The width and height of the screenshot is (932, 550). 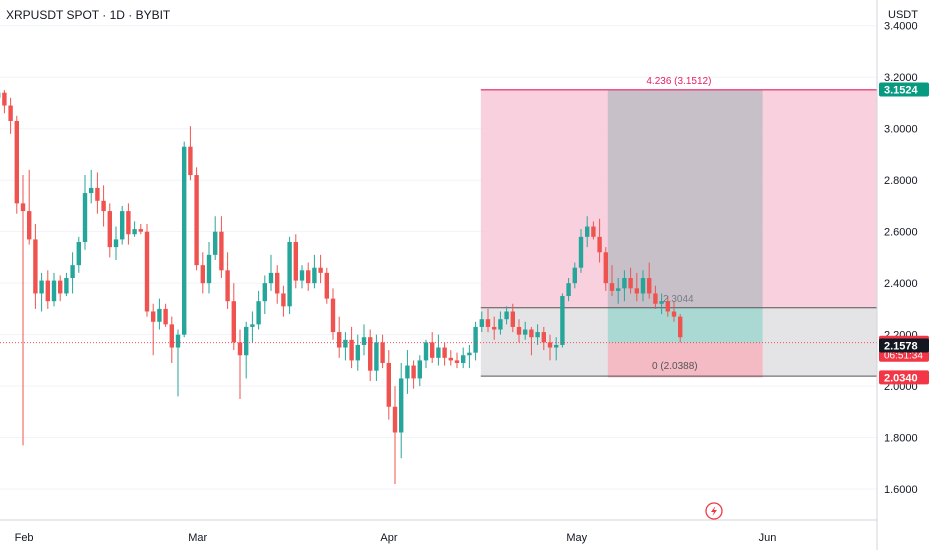 I want to click on position-stop-zone, so click(x=685, y=360).